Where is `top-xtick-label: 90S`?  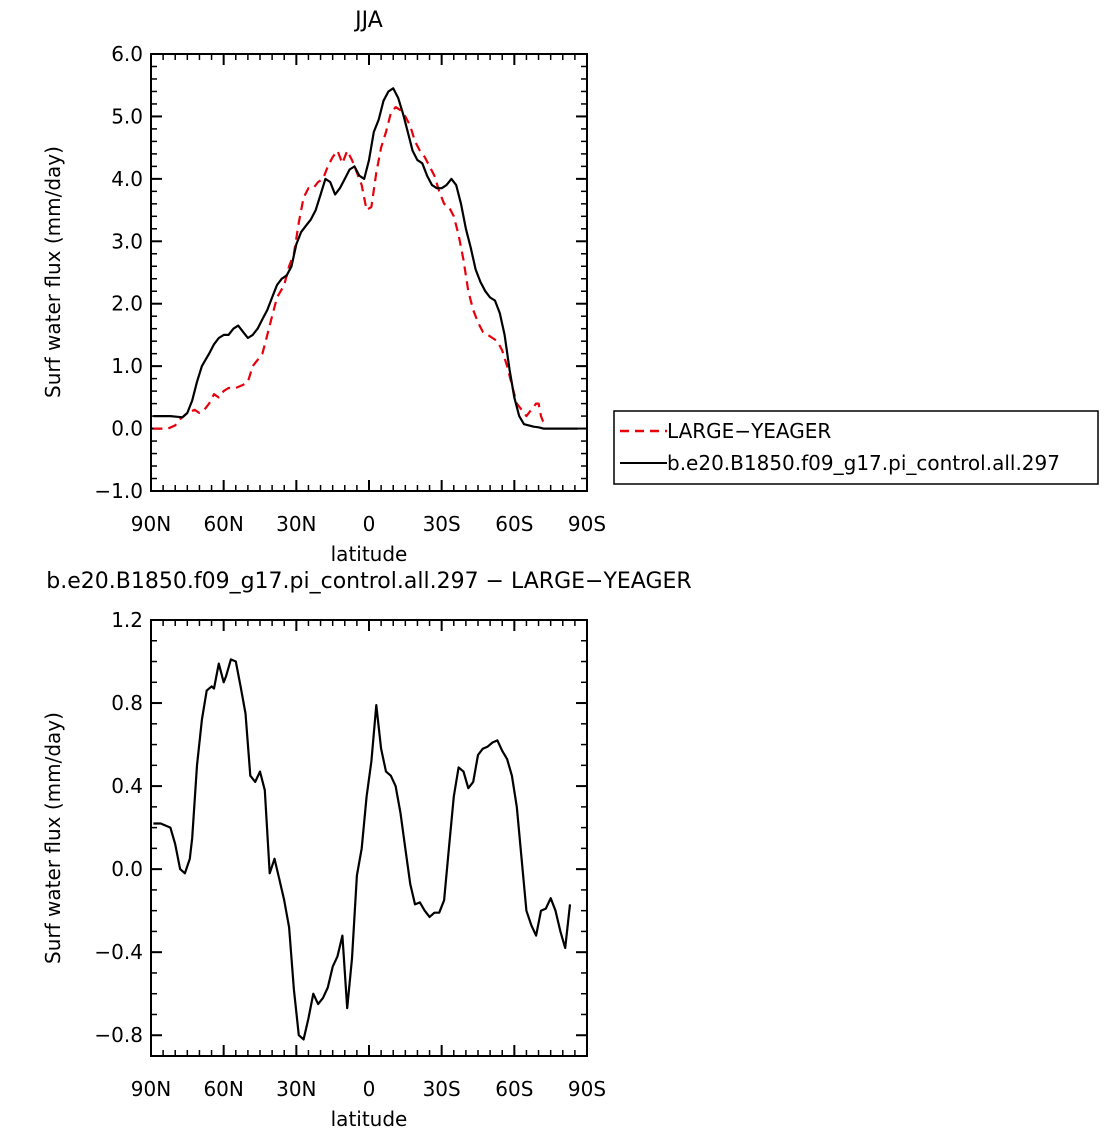
top-xtick-label: 90S is located at coordinates (587, 524).